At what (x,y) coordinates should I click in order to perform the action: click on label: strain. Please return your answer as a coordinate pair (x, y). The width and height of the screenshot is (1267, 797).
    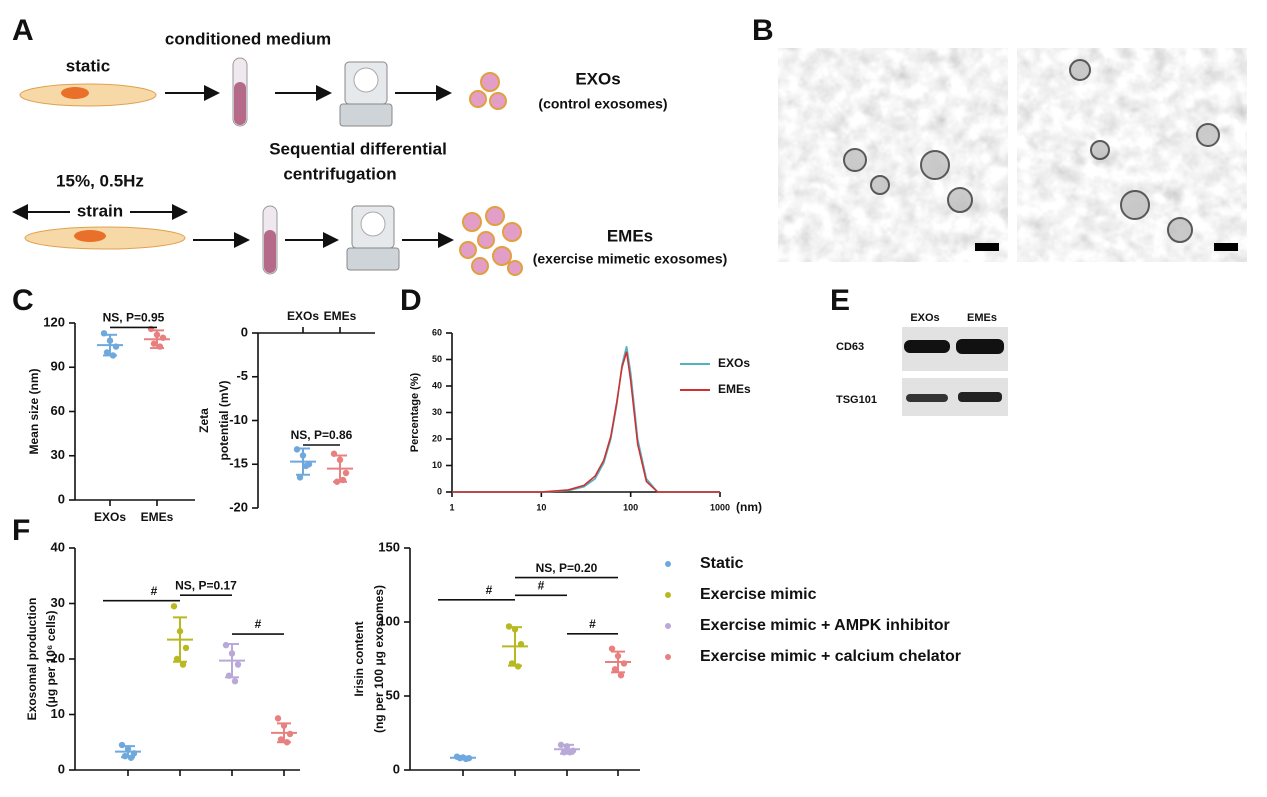
    Looking at the image, I should click on (100, 210).